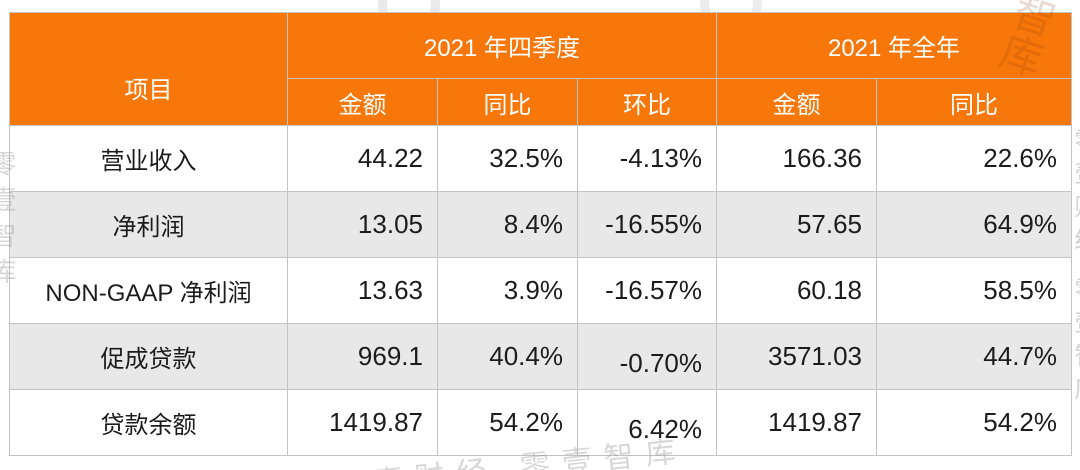  I want to click on cell-value: 3.9%, so click(507, 290).